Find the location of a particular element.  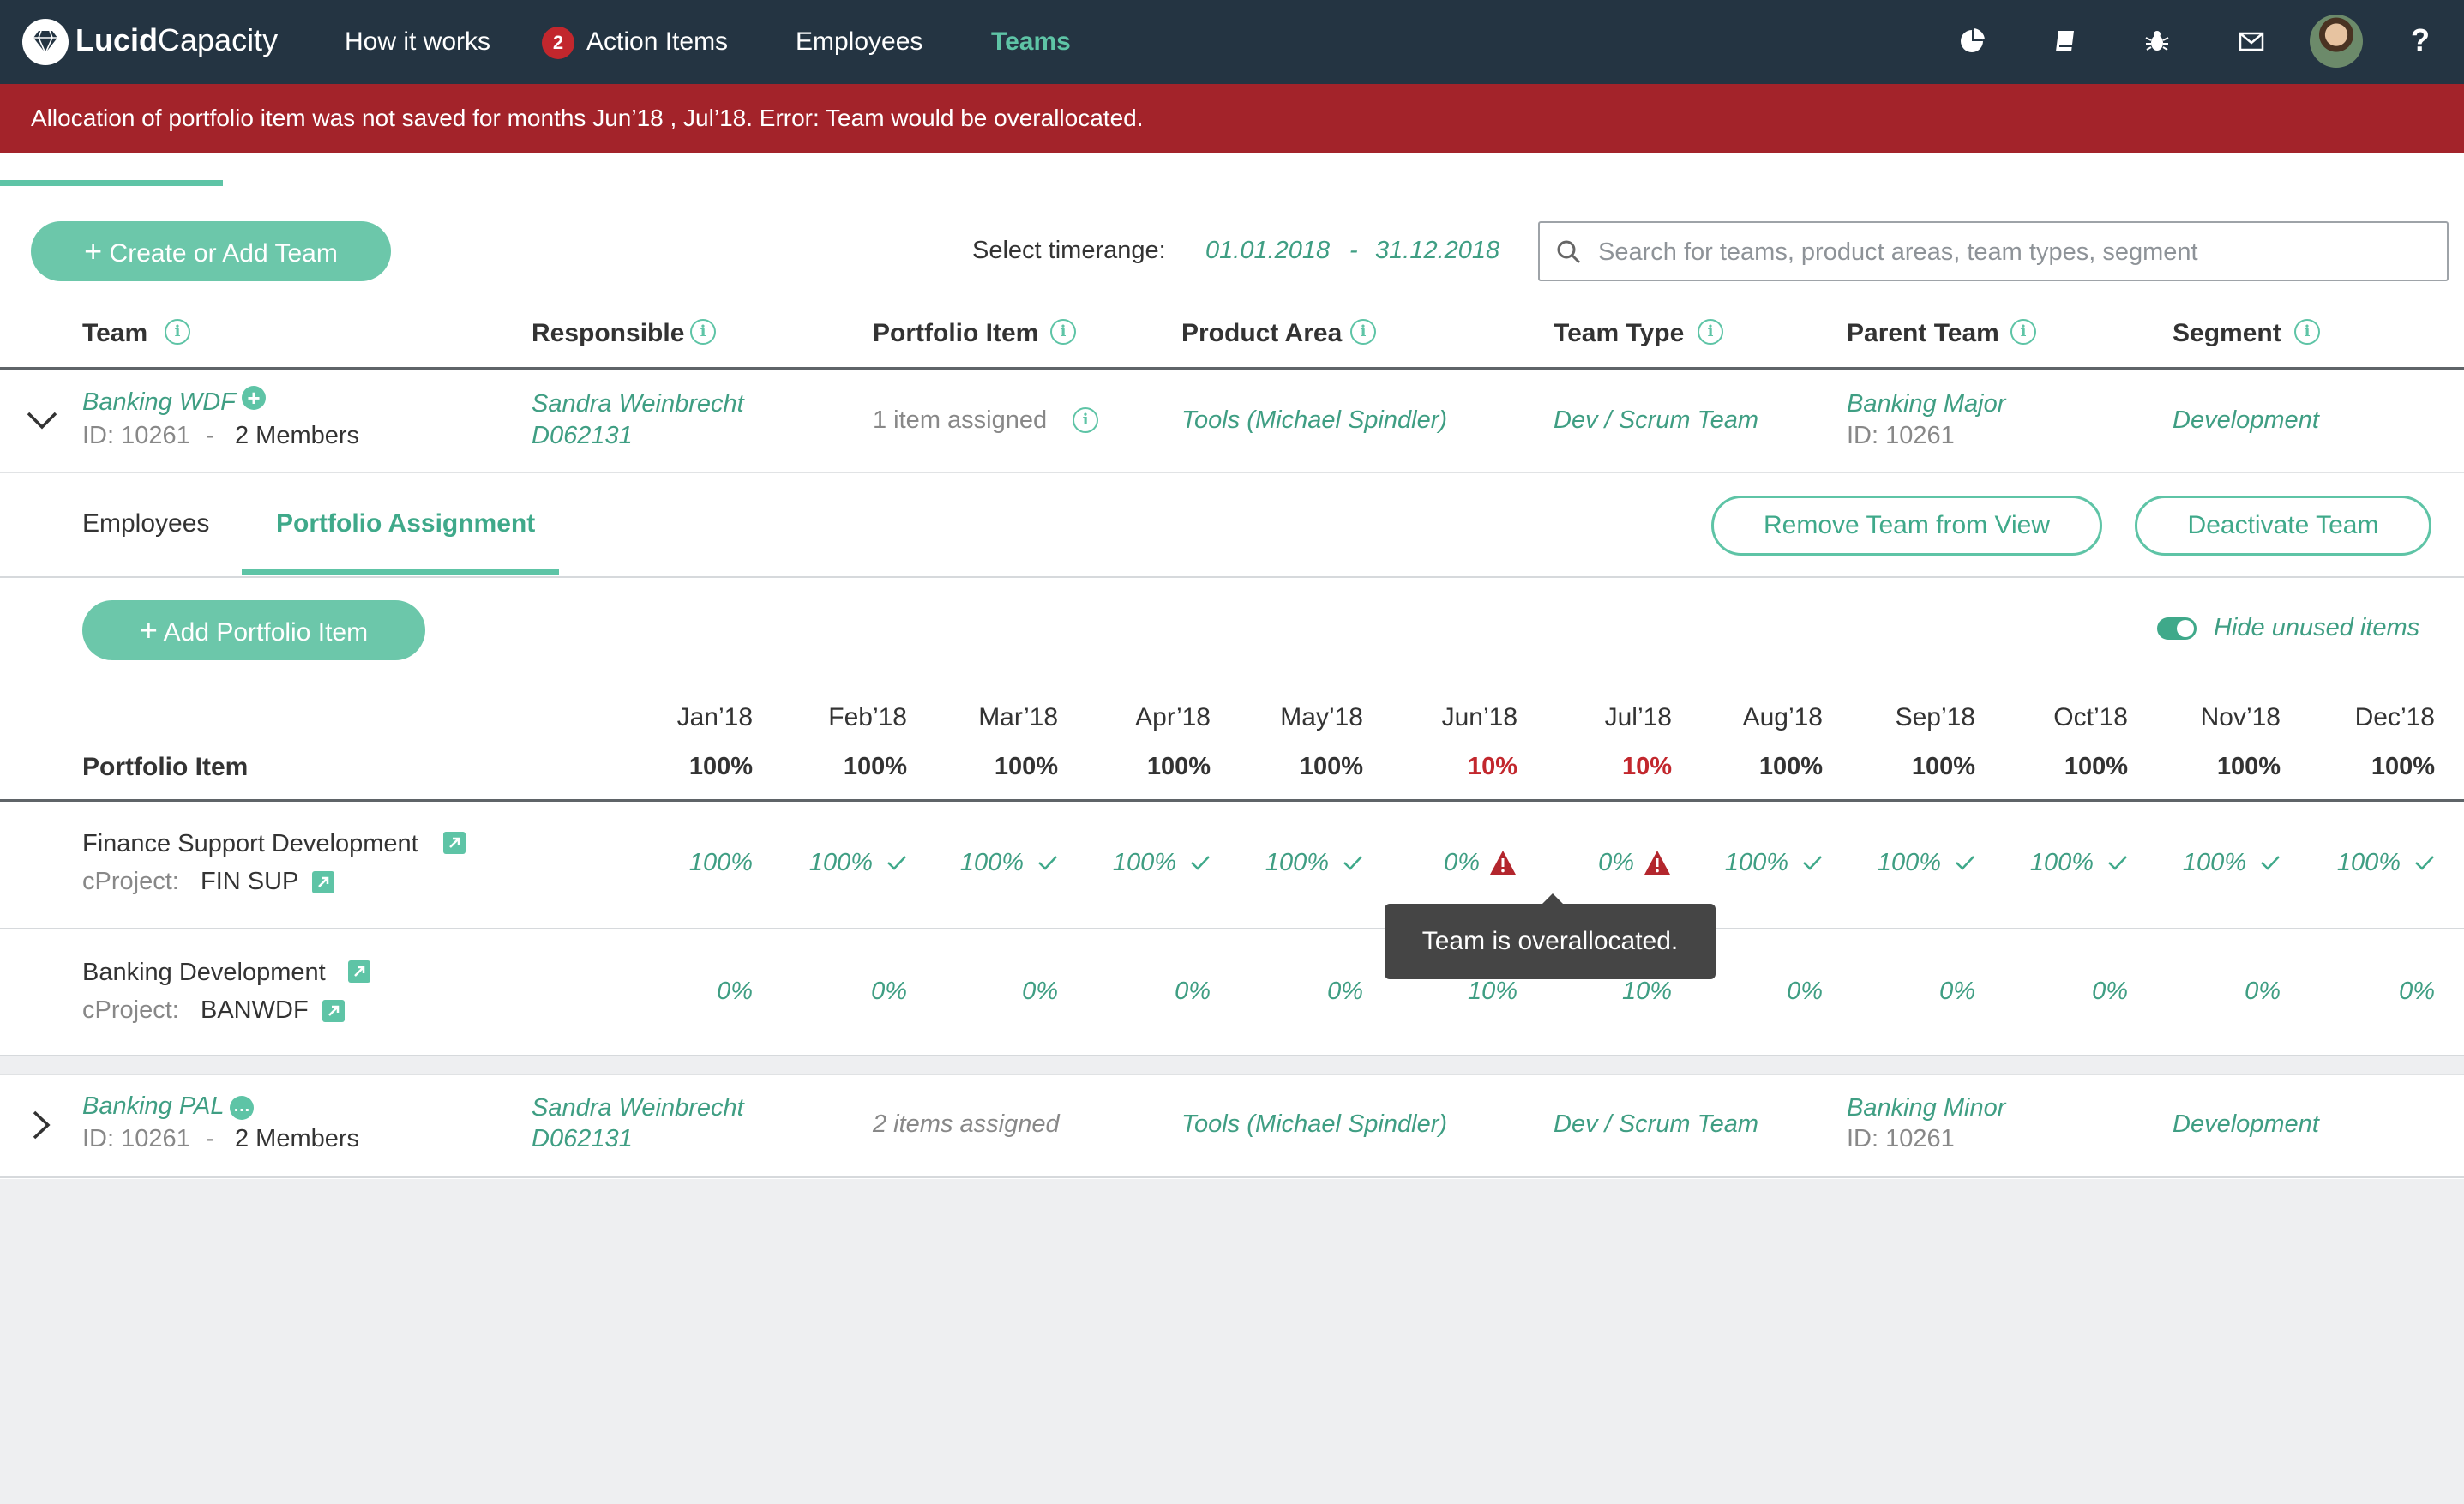

month-total: 10% is located at coordinates (1646, 767).